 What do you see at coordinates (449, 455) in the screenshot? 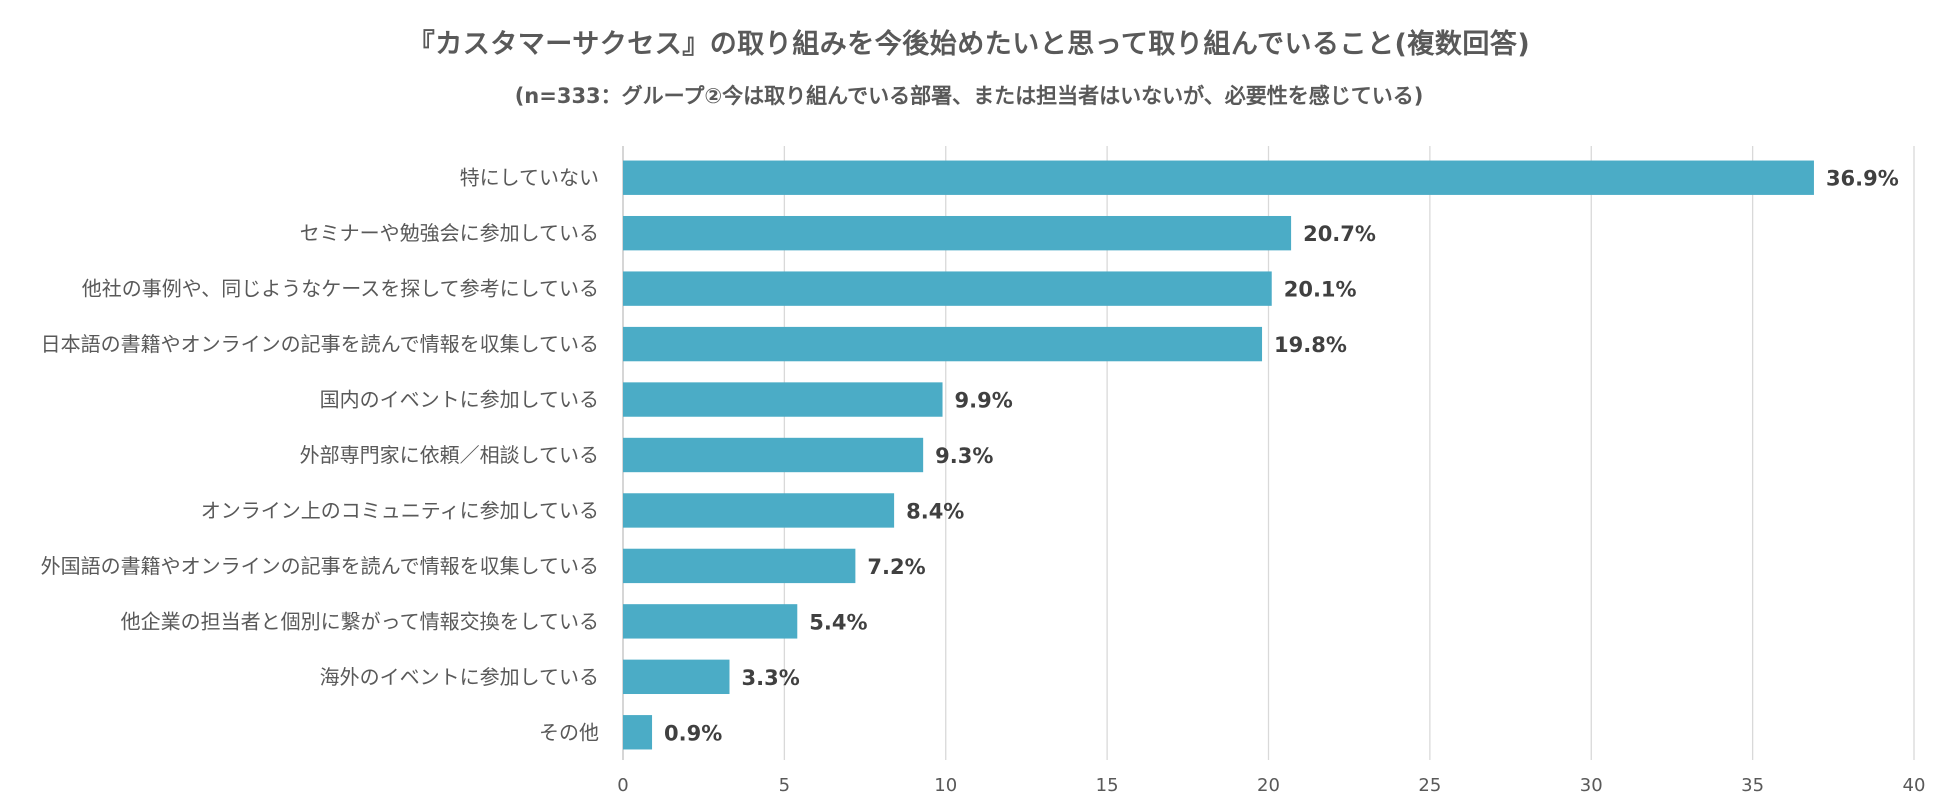
I see `category-label: 外部専門家に依頼／相談している` at bounding box center [449, 455].